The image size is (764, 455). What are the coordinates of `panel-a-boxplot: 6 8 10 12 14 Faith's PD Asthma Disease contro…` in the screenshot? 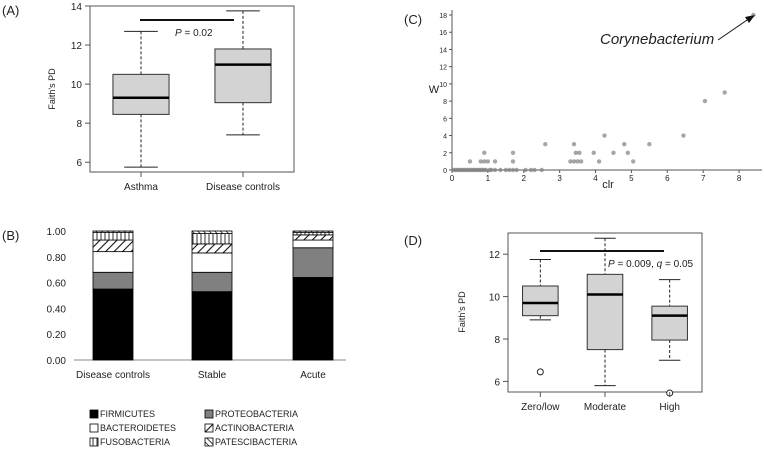 It's located at (171, 97).